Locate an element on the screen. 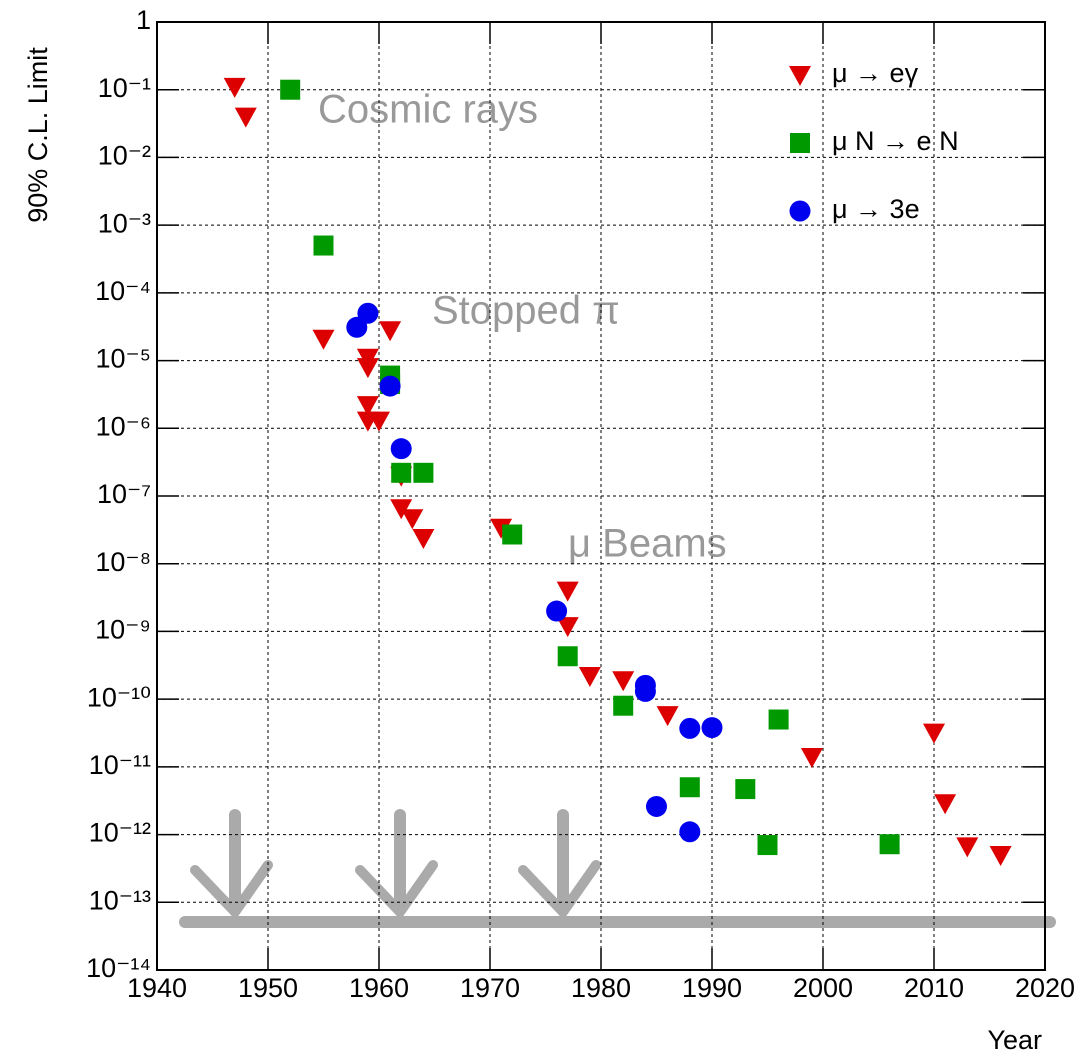  y-tick-label: 10⁻³ is located at coordinates (124, 223).